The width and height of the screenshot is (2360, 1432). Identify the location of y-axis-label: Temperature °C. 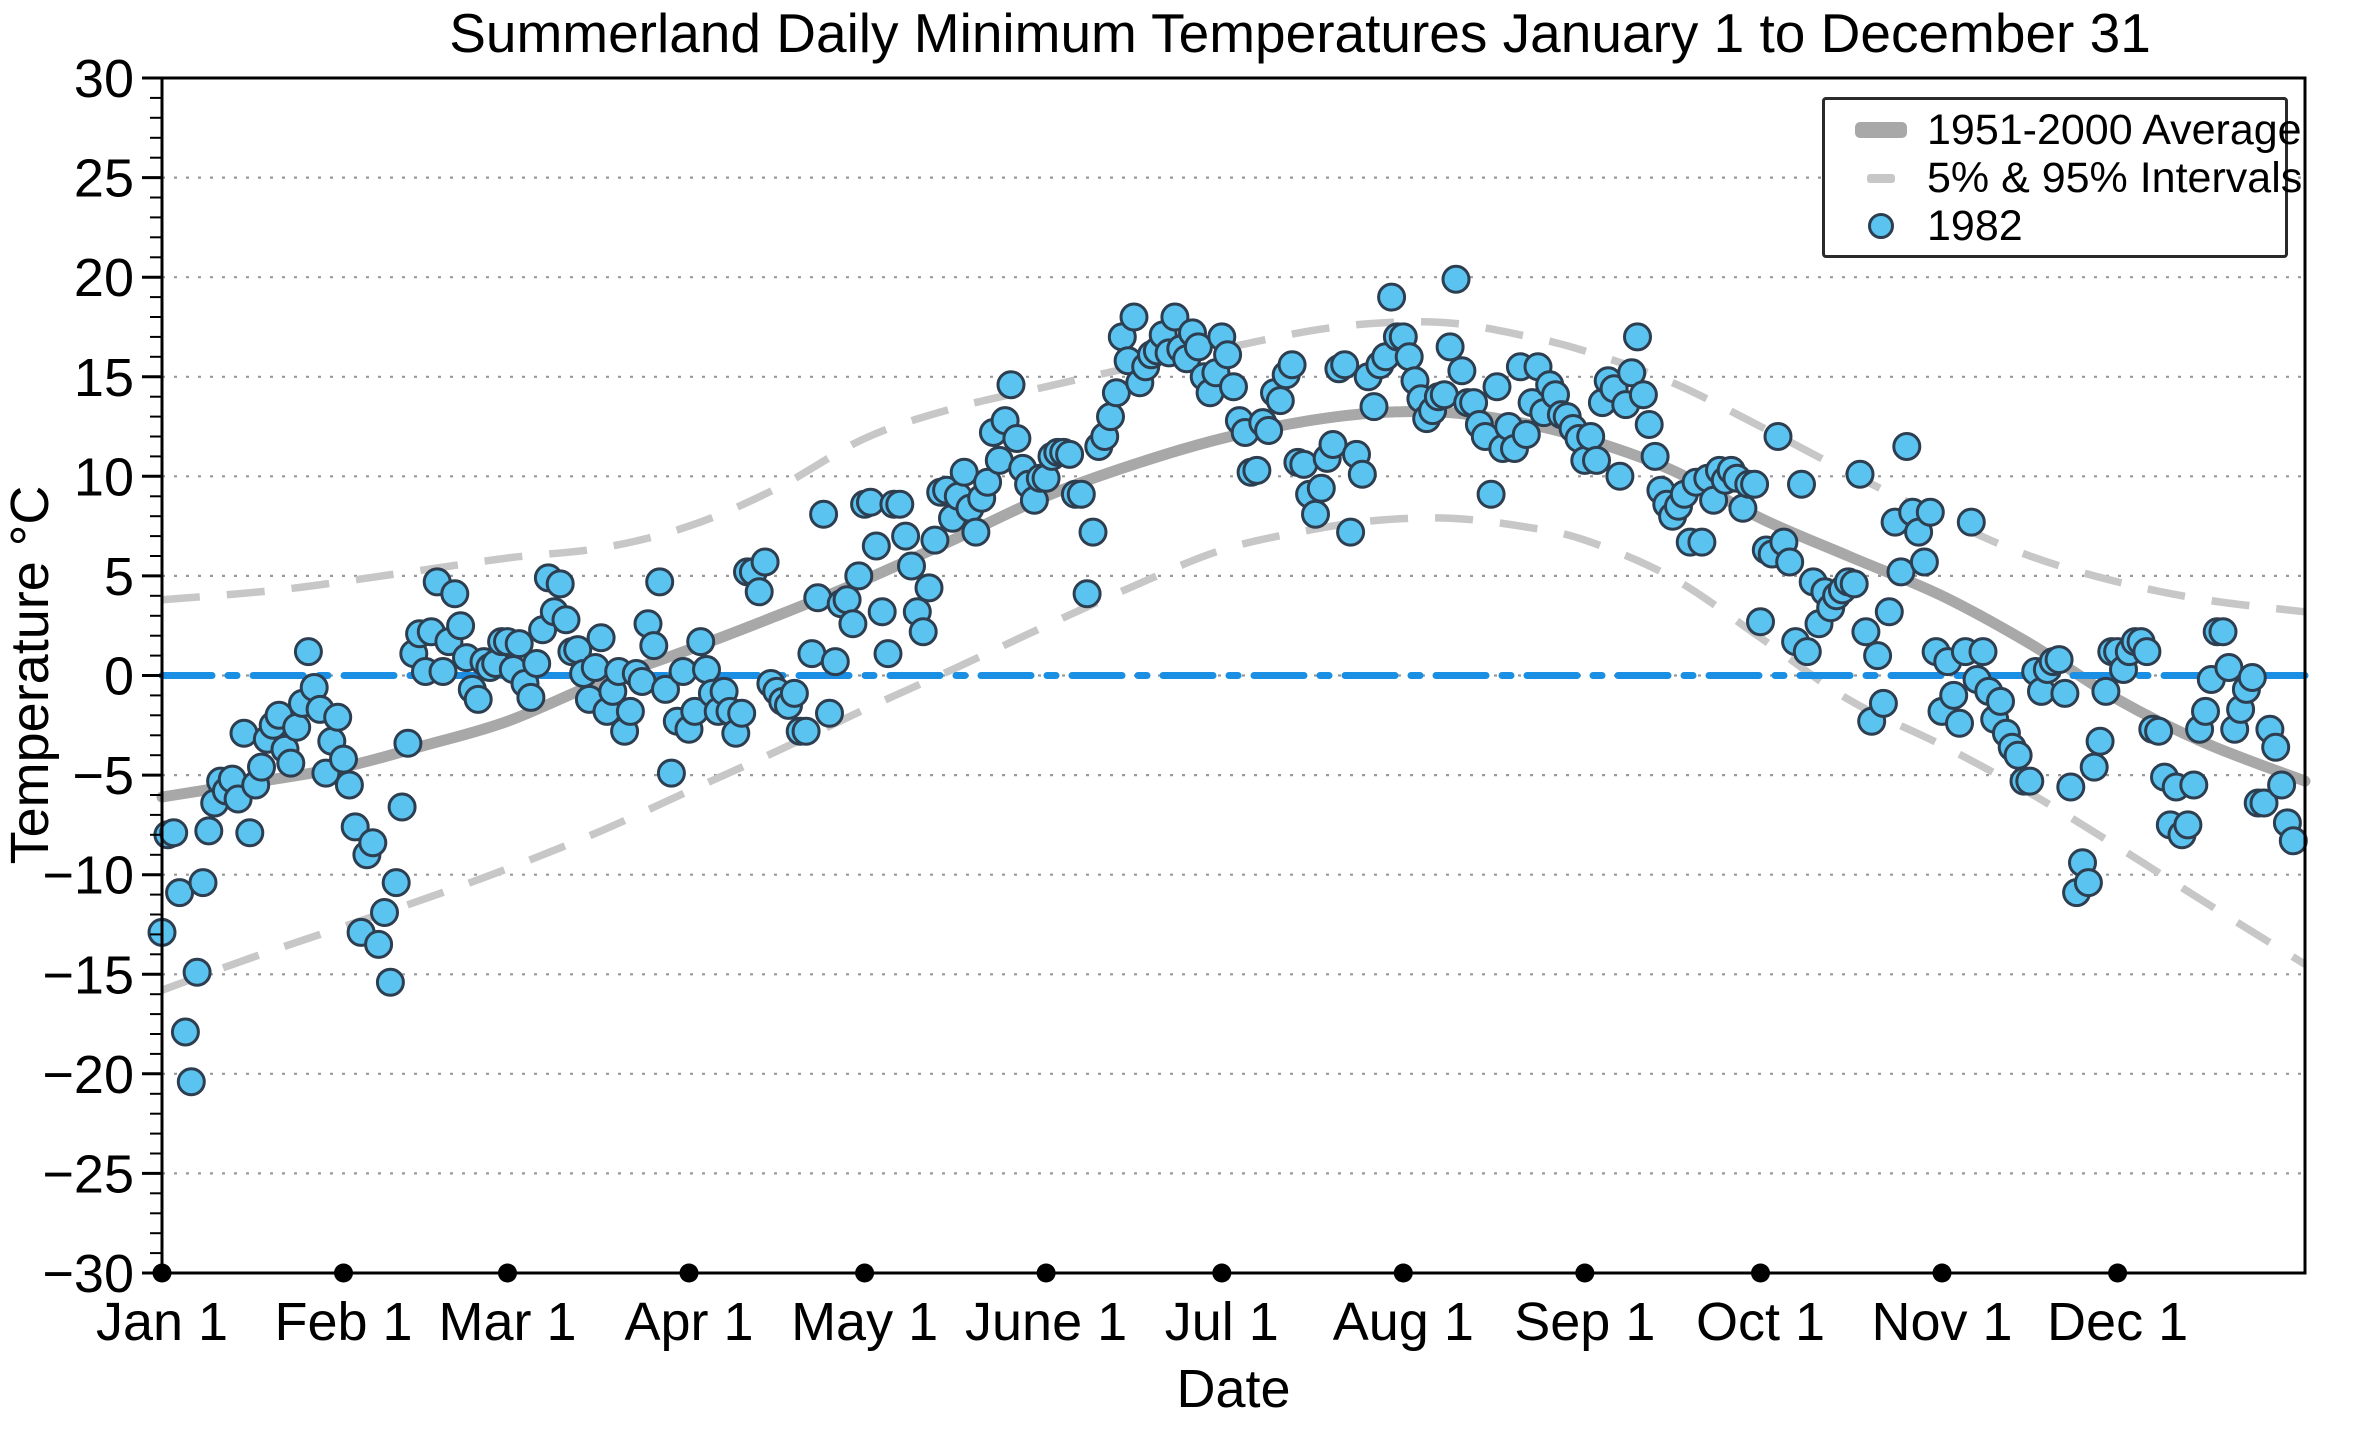
(30, 675).